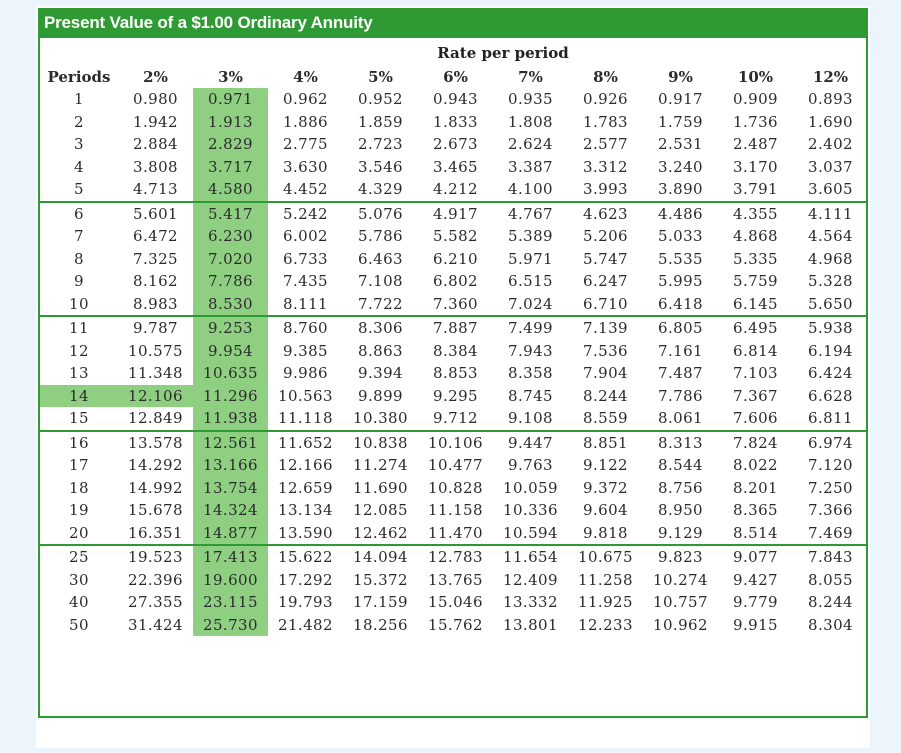 The width and height of the screenshot is (901, 753). What do you see at coordinates (605, 532) in the screenshot?
I see `pv-factor-cell: 9.818` at bounding box center [605, 532].